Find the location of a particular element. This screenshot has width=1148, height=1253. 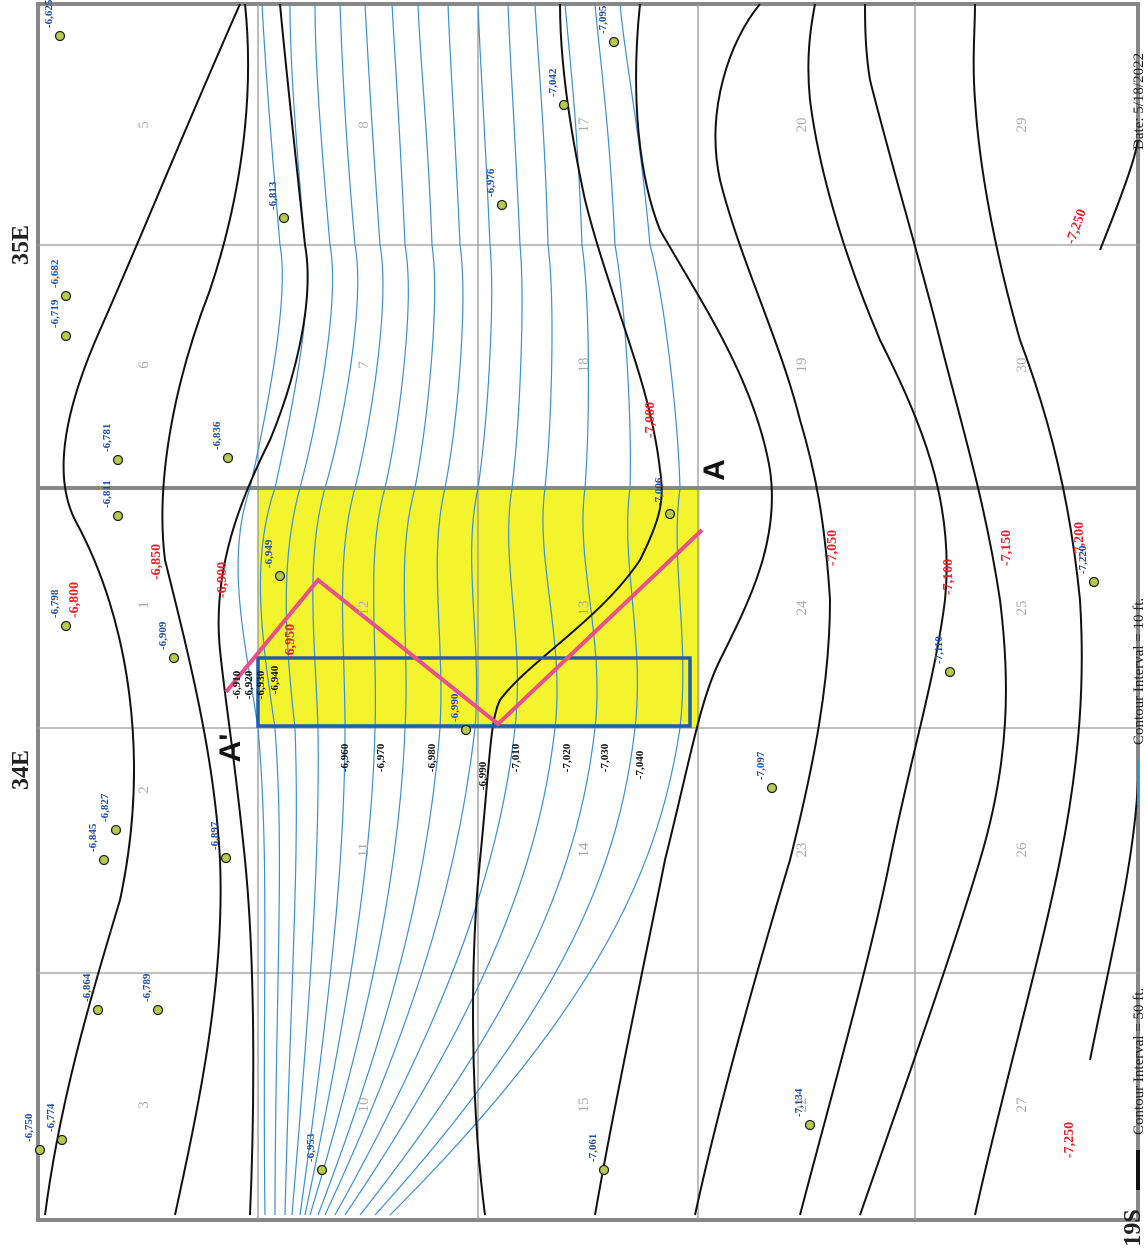

section-number: 3 is located at coordinates (144, 1105).